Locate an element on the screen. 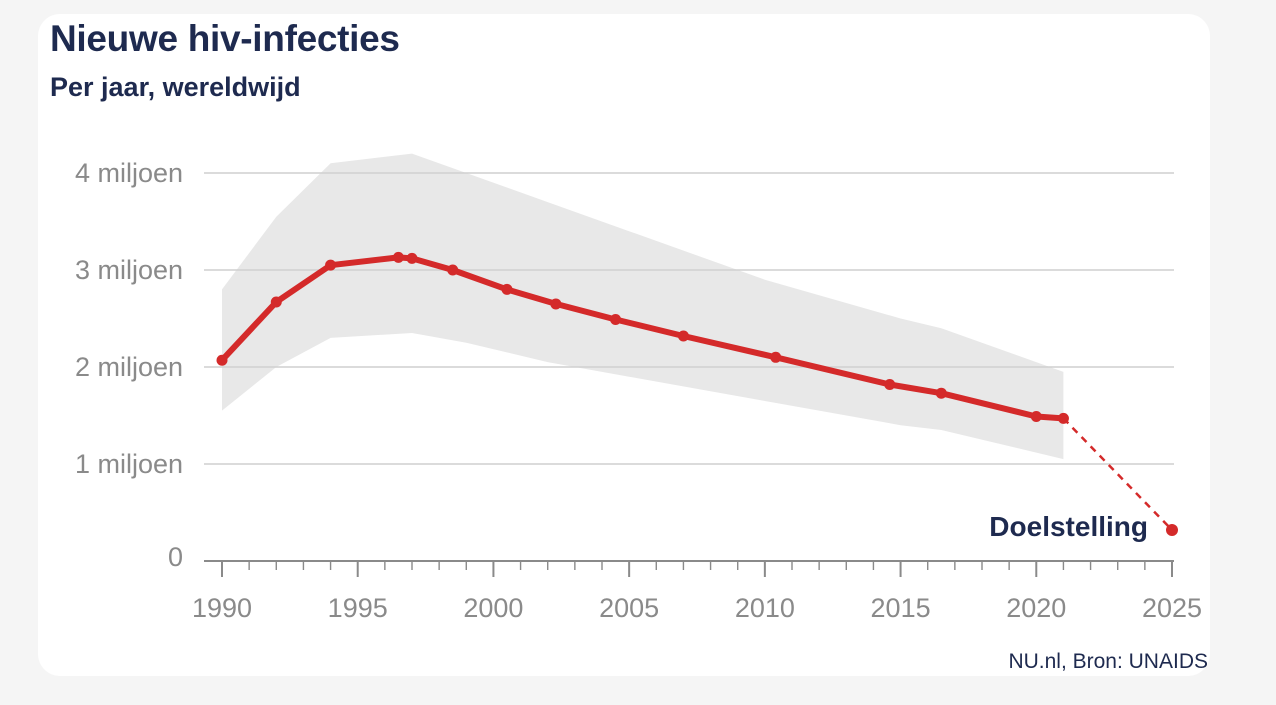  target-point is located at coordinates (1172, 529).